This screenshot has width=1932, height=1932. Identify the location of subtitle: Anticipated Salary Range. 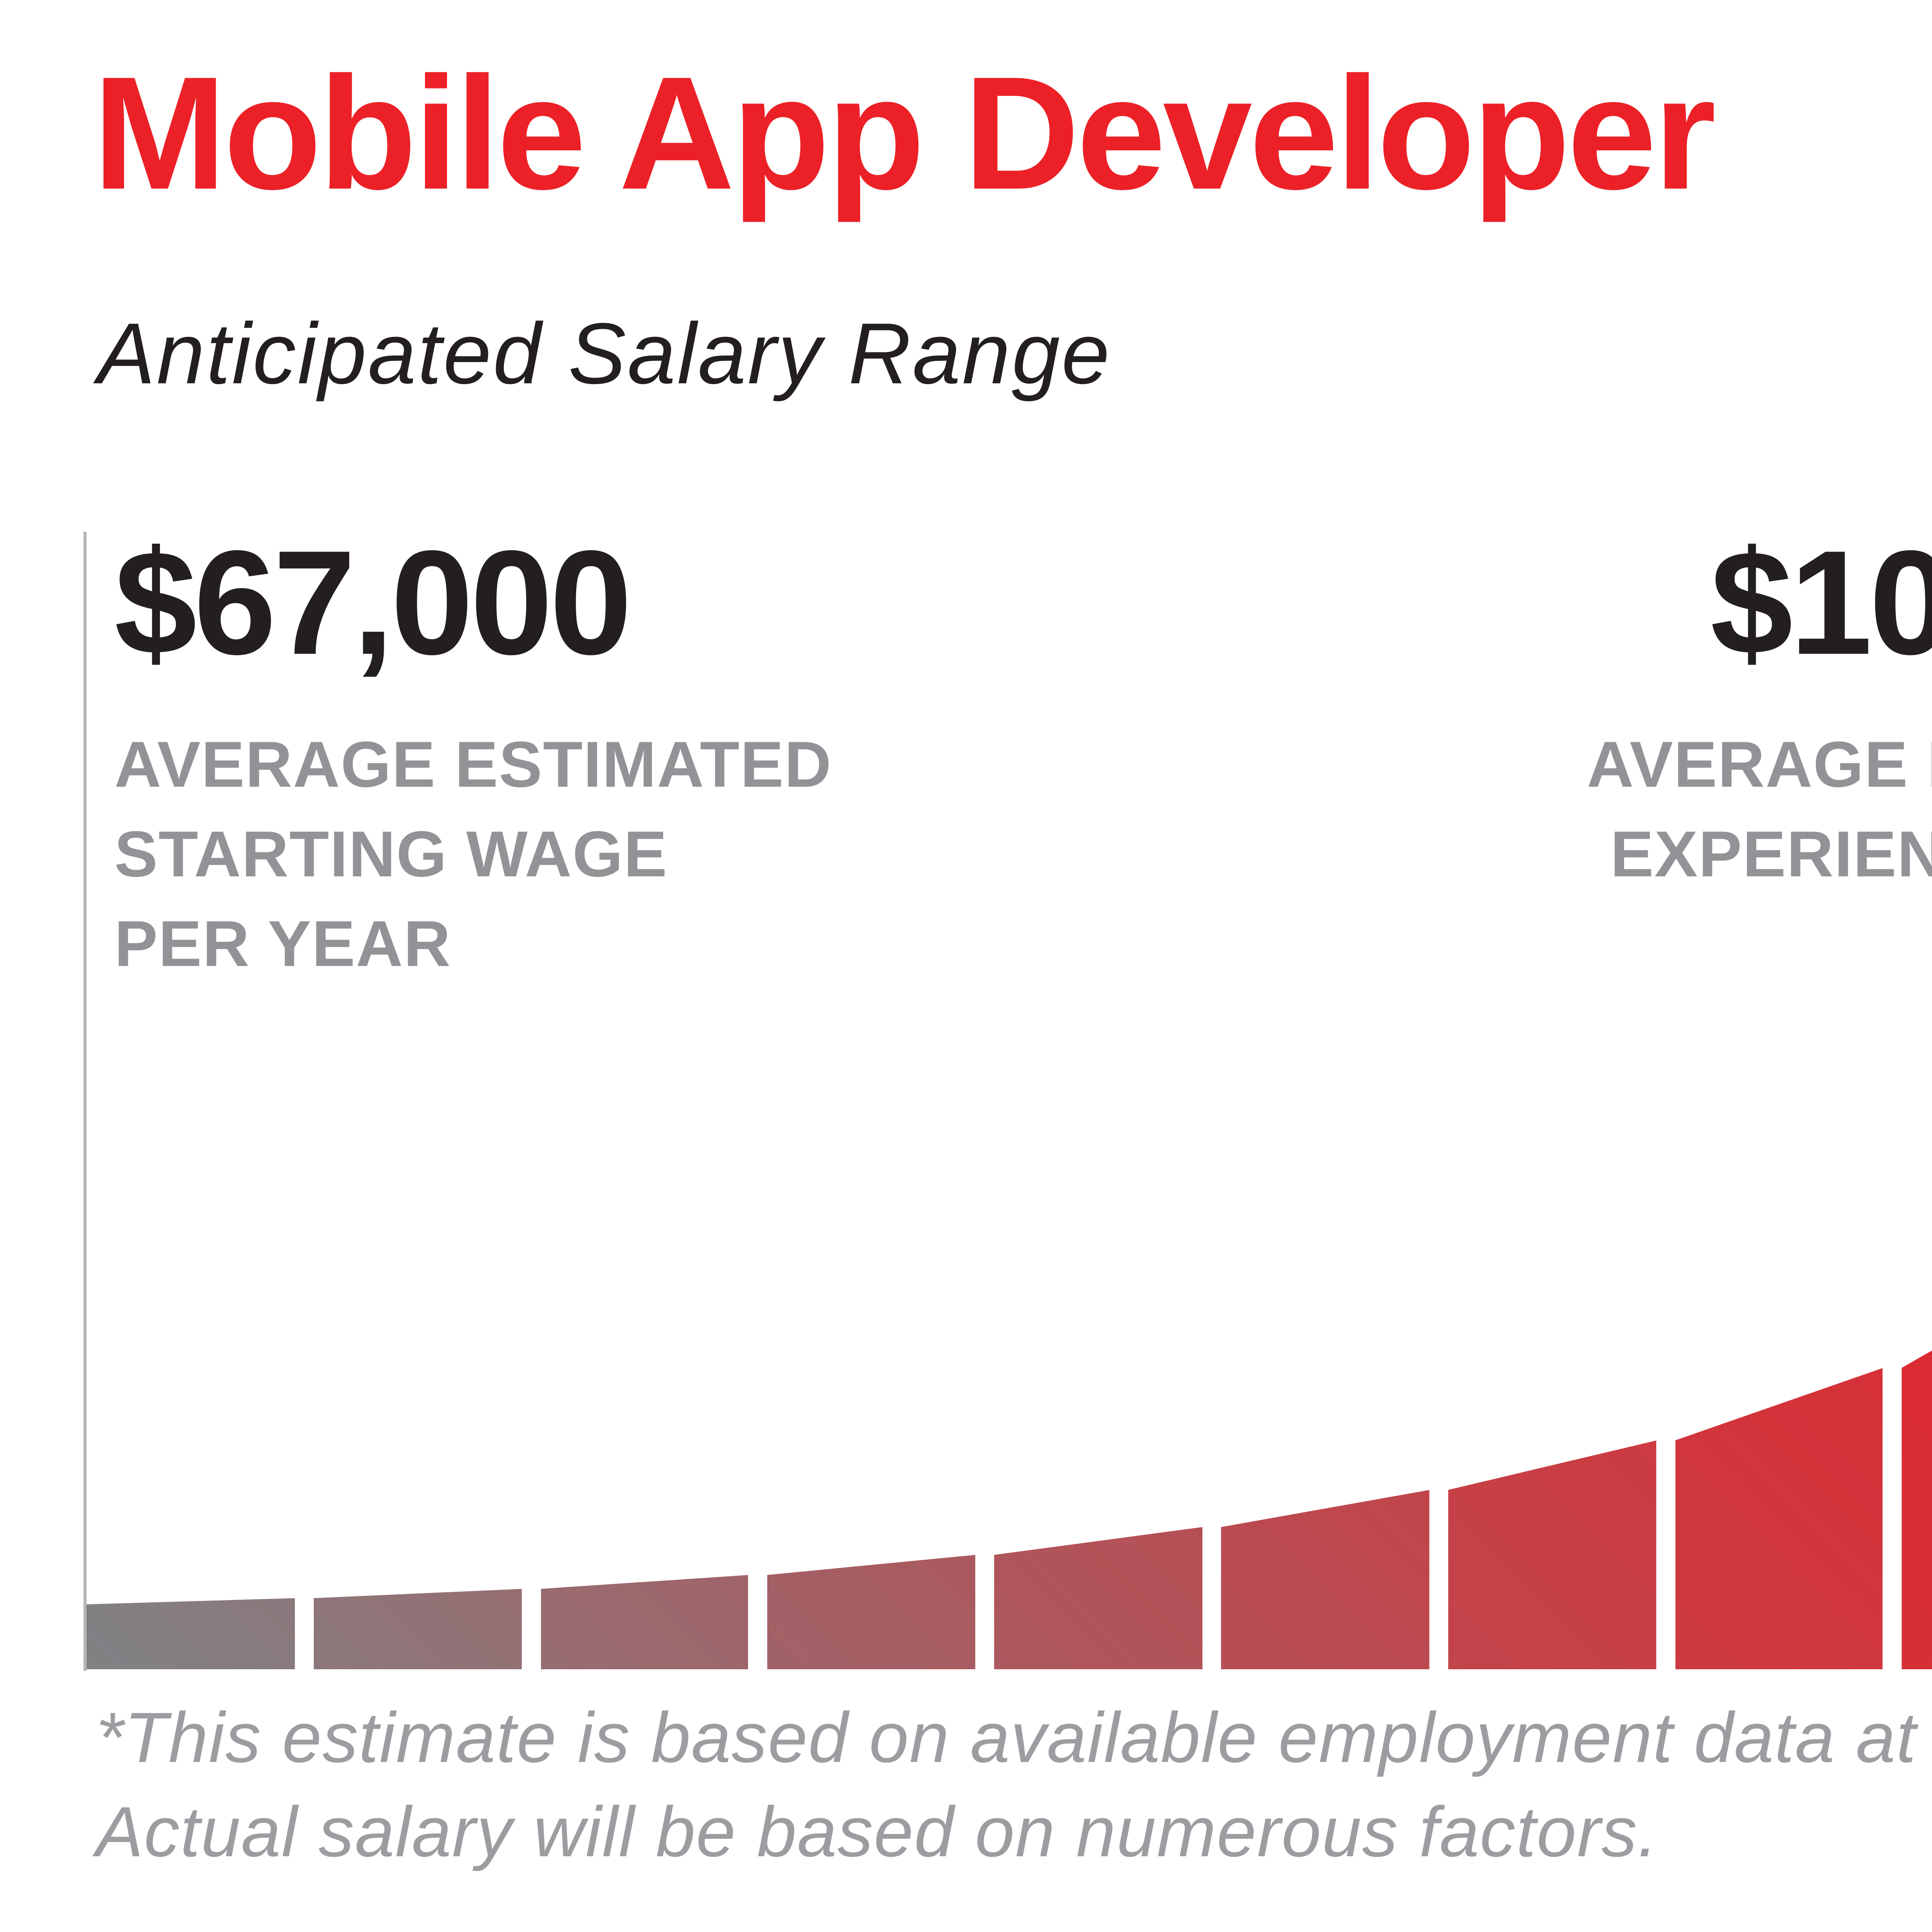
(604, 353).